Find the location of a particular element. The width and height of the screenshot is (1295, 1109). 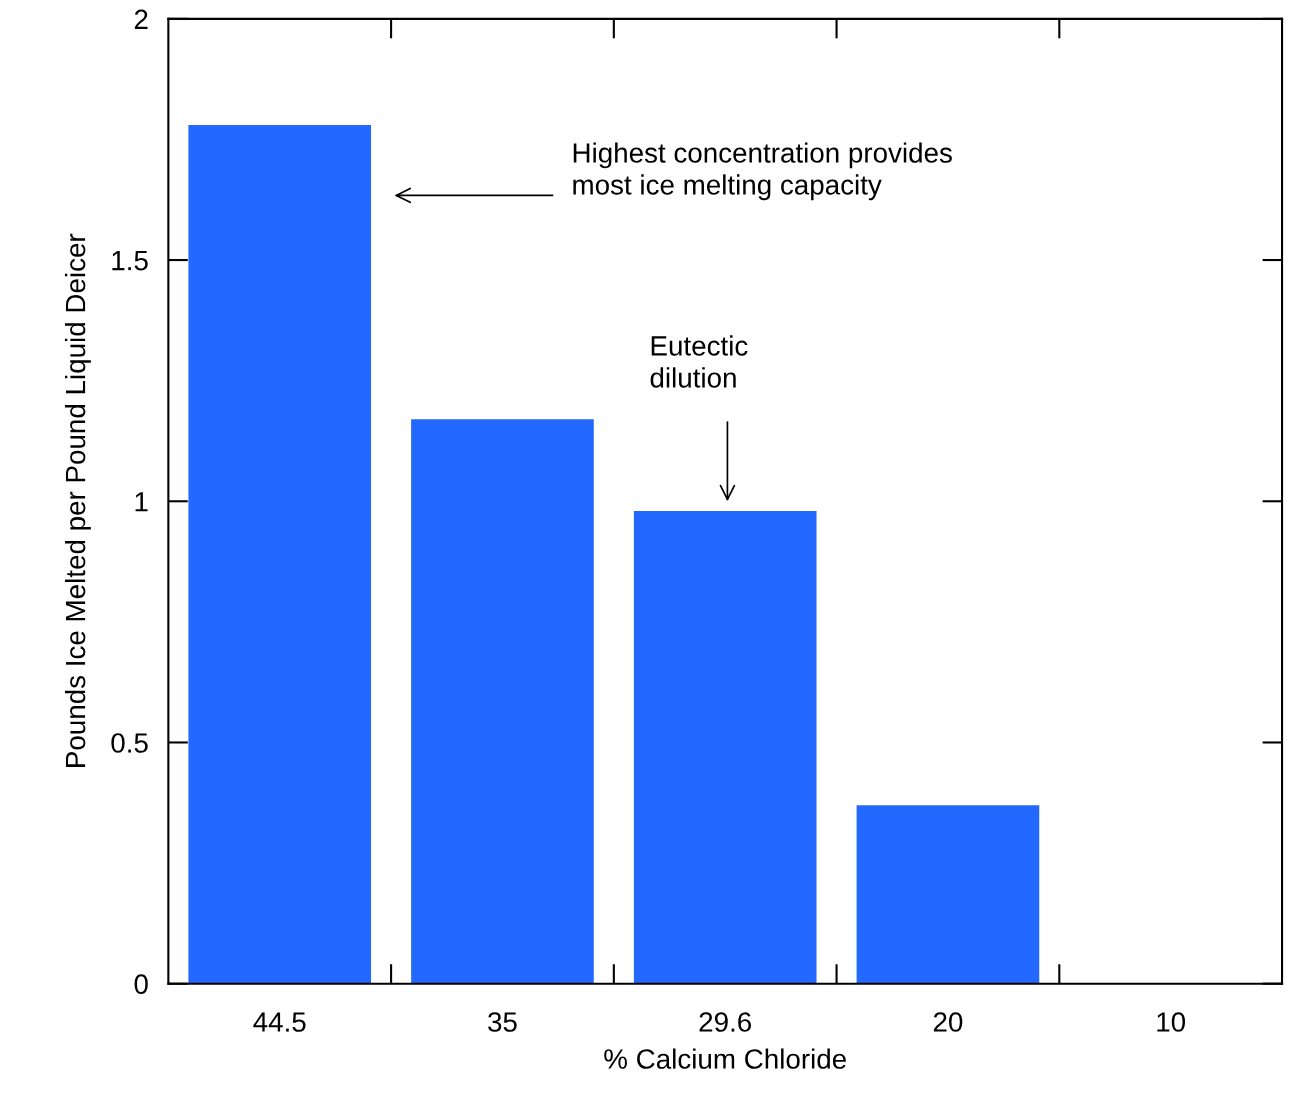

y-tick-label: 1 is located at coordinates (141, 502).